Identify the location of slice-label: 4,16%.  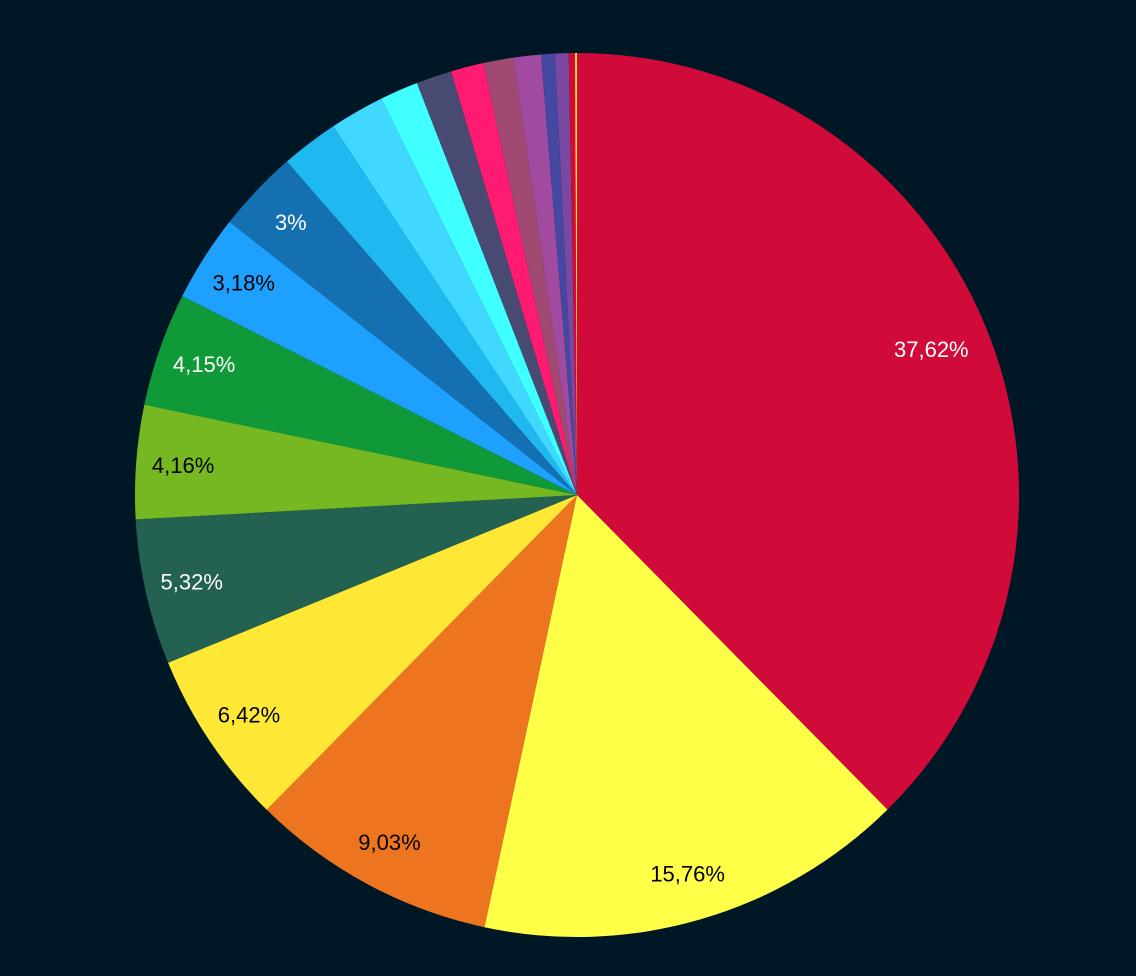
(183, 465).